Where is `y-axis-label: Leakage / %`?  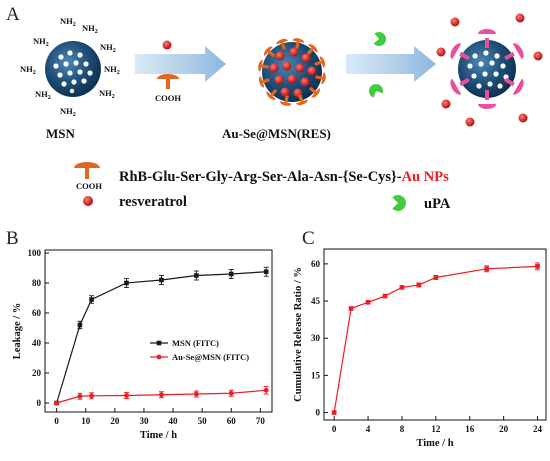
y-axis-label: Leakage / % is located at coordinates (17, 331).